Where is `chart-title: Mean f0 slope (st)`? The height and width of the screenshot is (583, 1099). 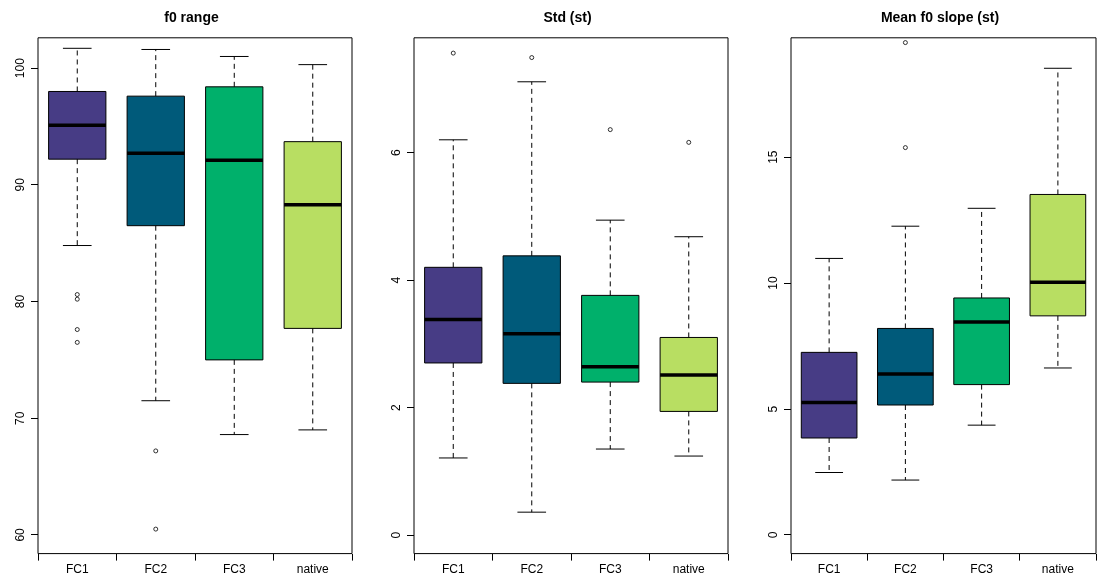 chart-title: Mean f0 slope (st) is located at coordinates (940, 17).